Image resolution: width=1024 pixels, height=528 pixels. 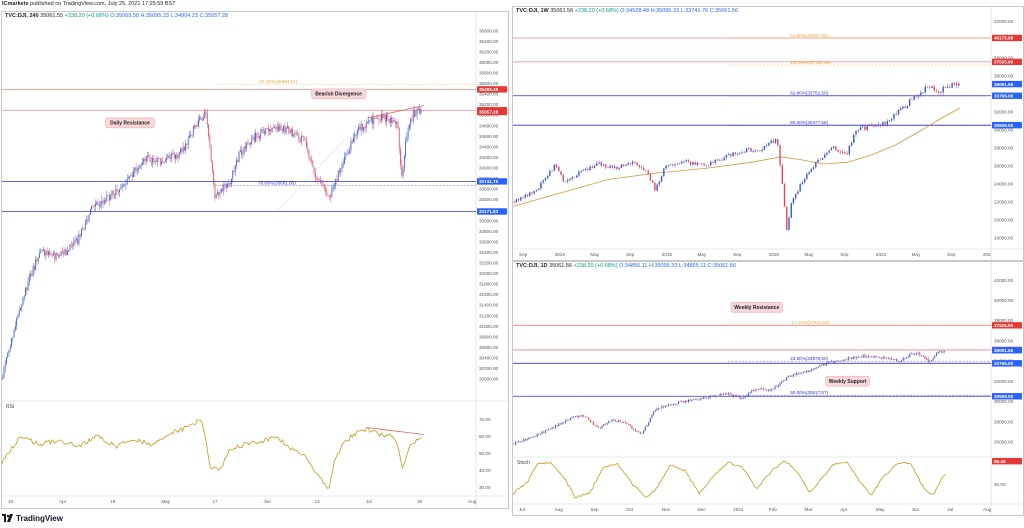 What do you see at coordinates (532, 266) in the screenshot?
I see `symbol-label: TVC:DJI, 1D` at bounding box center [532, 266].